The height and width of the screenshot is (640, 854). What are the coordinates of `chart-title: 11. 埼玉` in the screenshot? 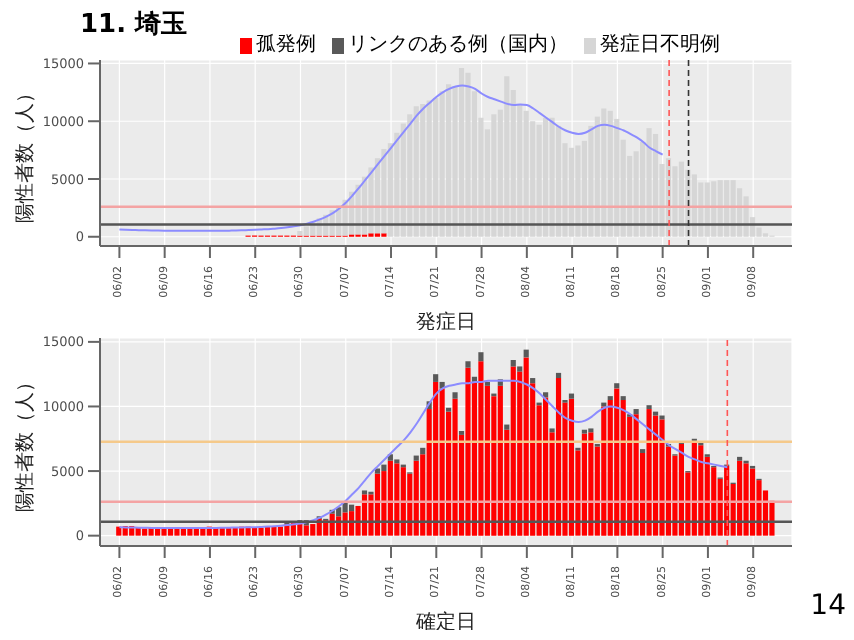 It's located at (134, 25).